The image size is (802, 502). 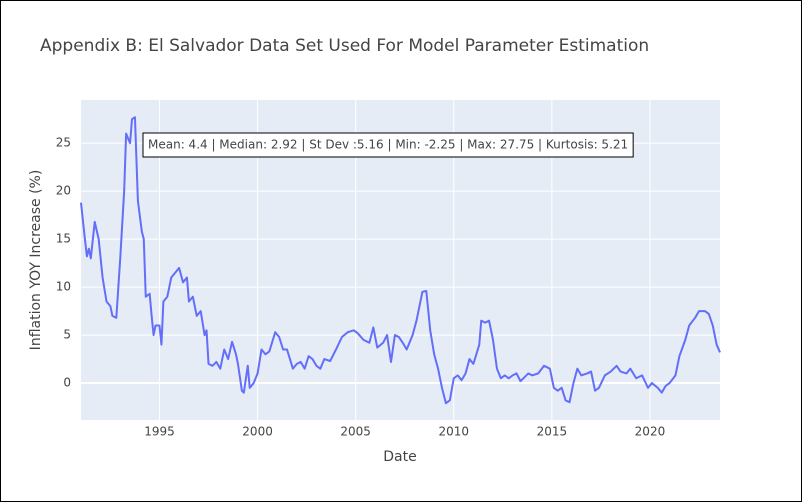 What do you see at coordinates (63, 191) in the screenshot?
I see `y-tick-label: 20` at bounding box center [63, 191].